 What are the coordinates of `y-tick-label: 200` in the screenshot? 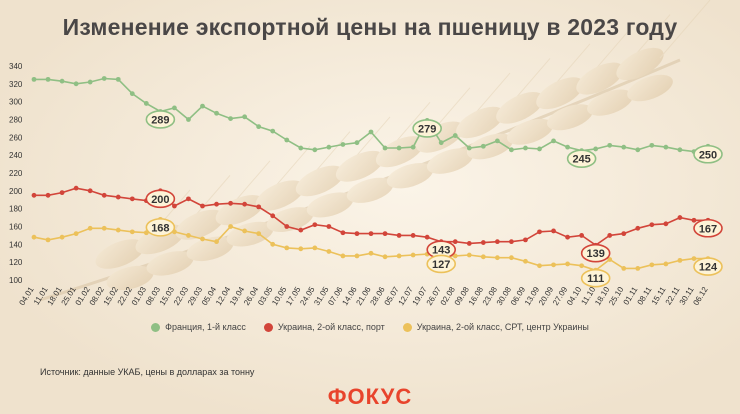 It's located at (16, 191).